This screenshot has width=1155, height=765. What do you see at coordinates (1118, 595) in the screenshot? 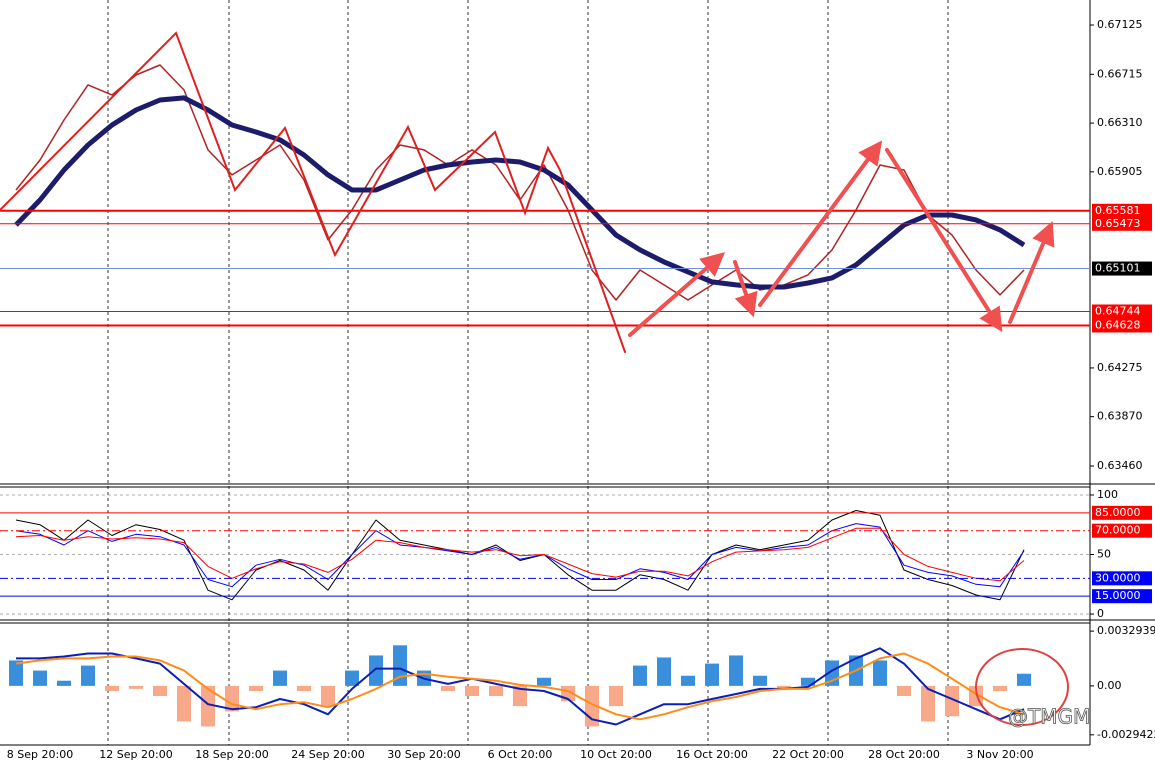
I see `level-label: 15.0000` at bounding box center [1118, 595].